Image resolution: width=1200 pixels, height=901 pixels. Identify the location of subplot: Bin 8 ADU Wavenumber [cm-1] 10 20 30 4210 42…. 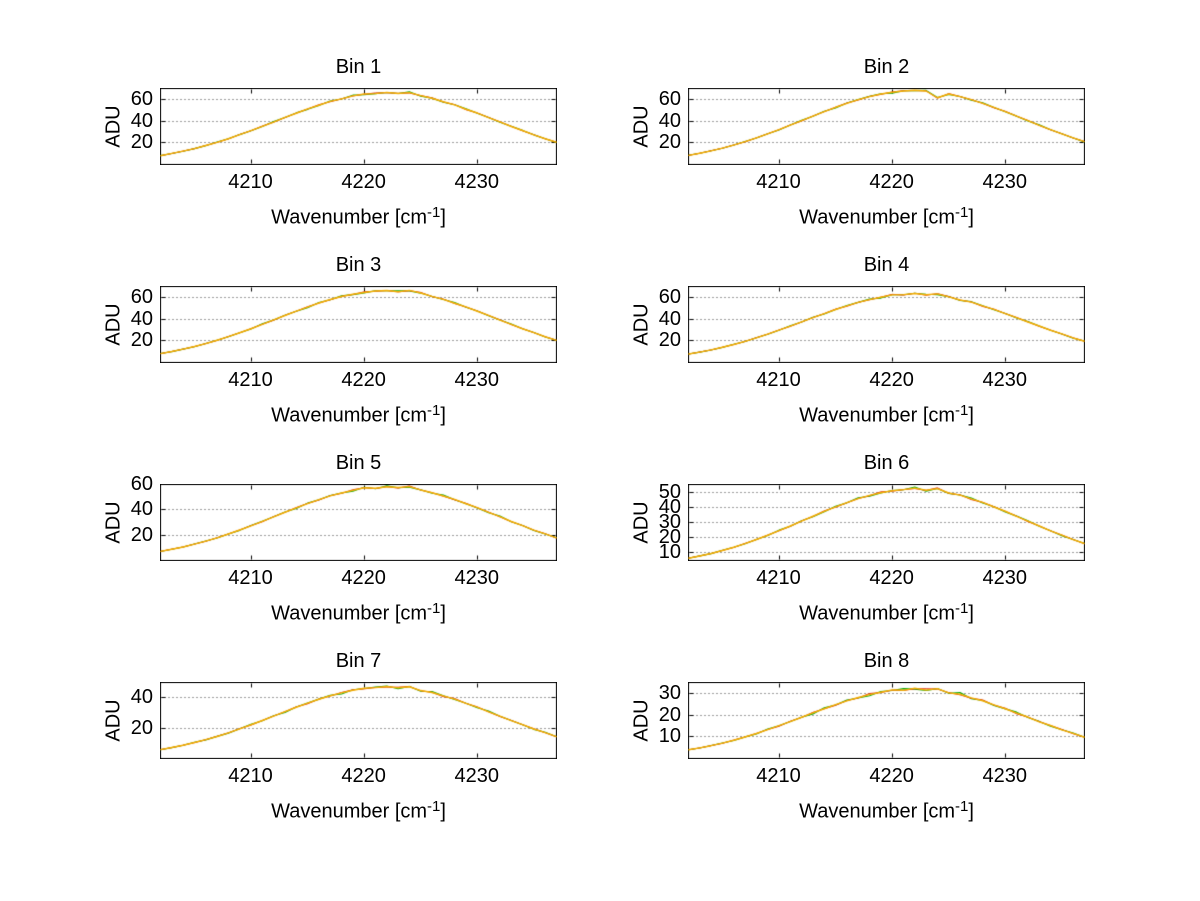
(858, 737).